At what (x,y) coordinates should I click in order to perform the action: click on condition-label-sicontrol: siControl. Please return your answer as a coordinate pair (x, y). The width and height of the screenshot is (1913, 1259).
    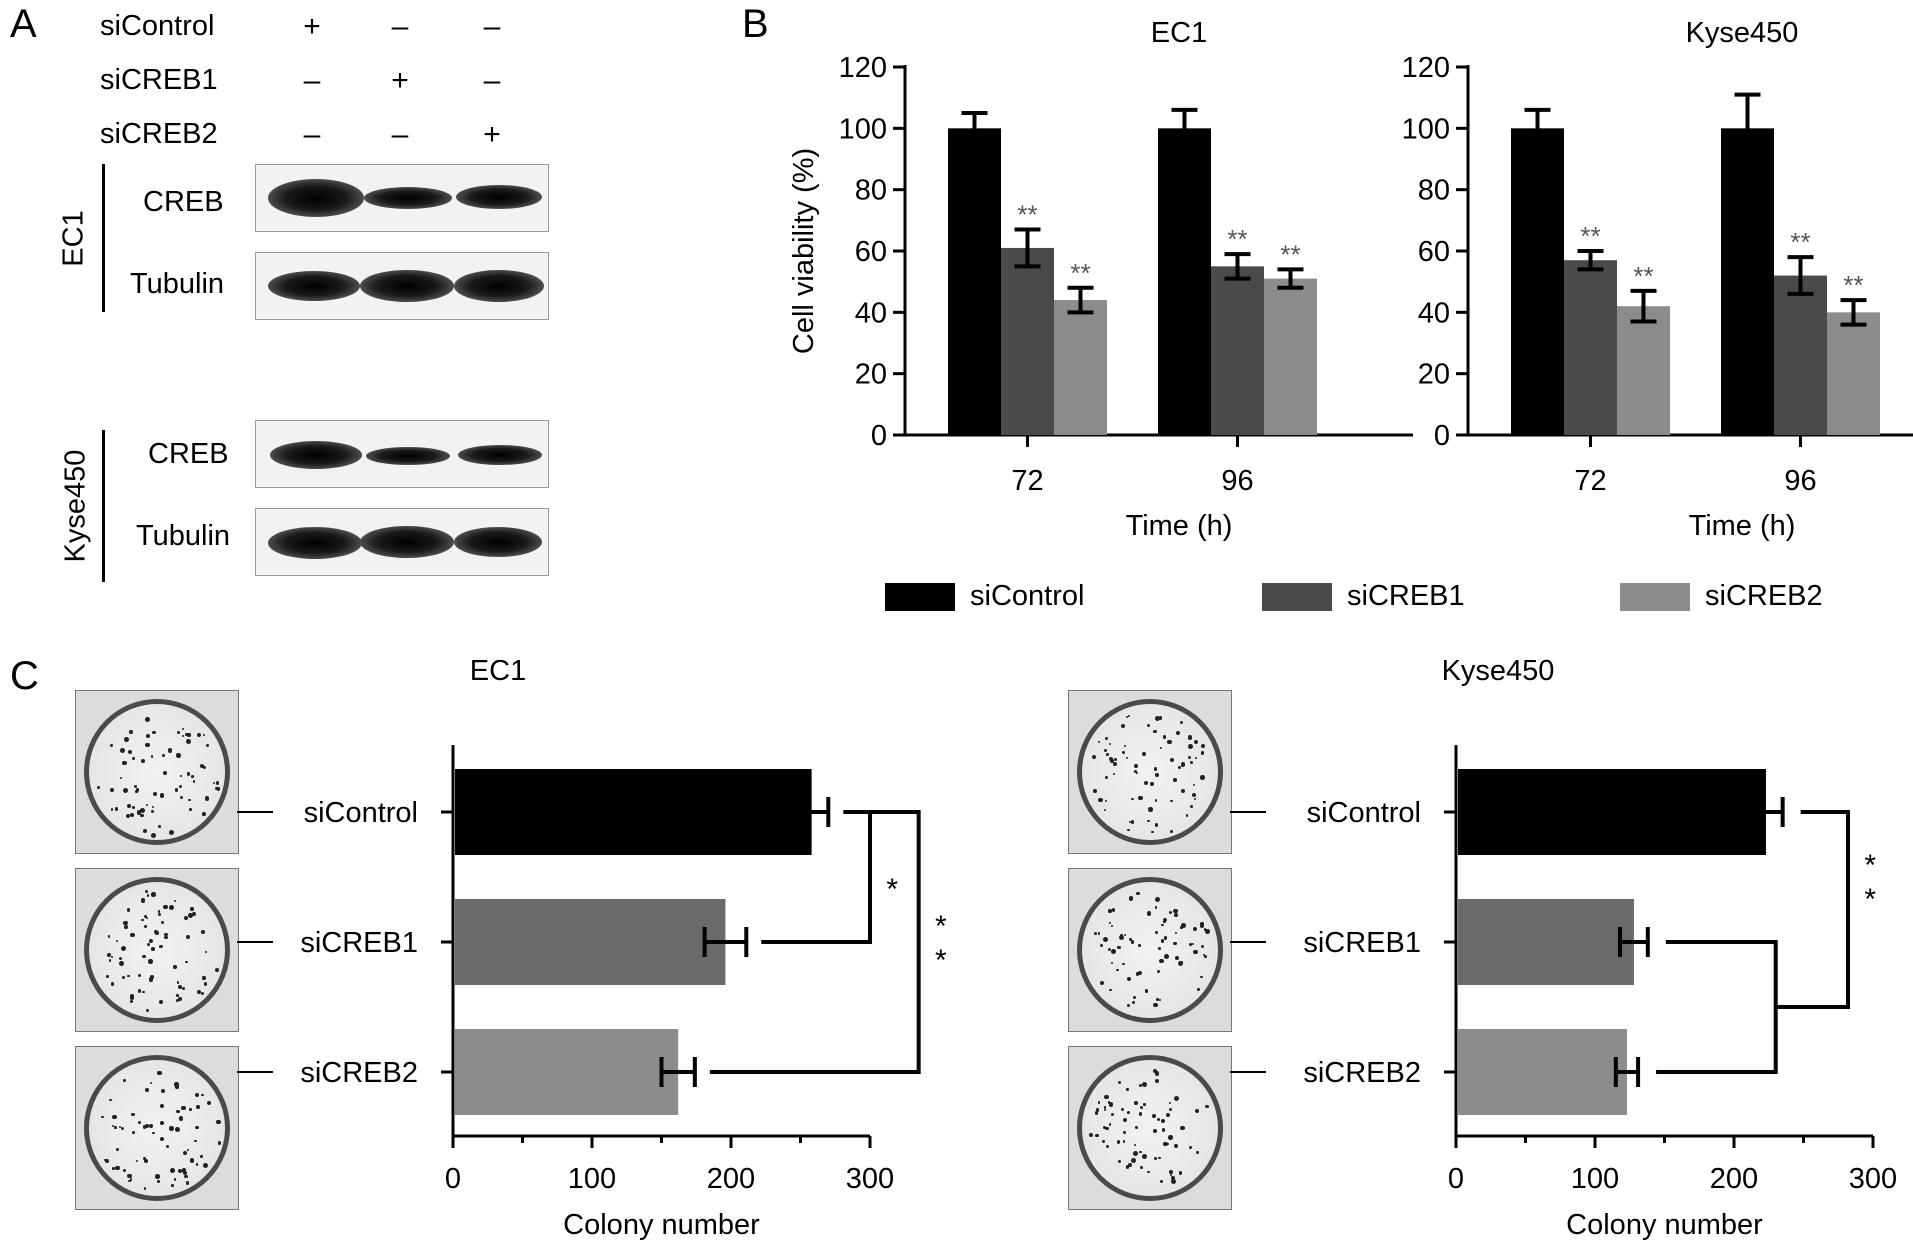
    Looking at the image, I should click on (157, 26).